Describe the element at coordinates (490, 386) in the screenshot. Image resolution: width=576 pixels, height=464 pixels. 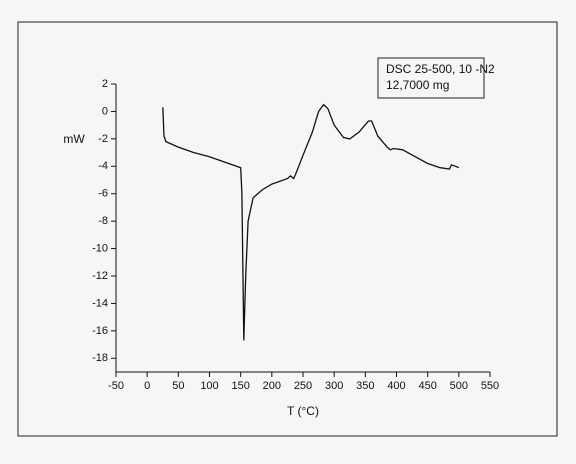
I see `x-tick-label: 550` at that location.